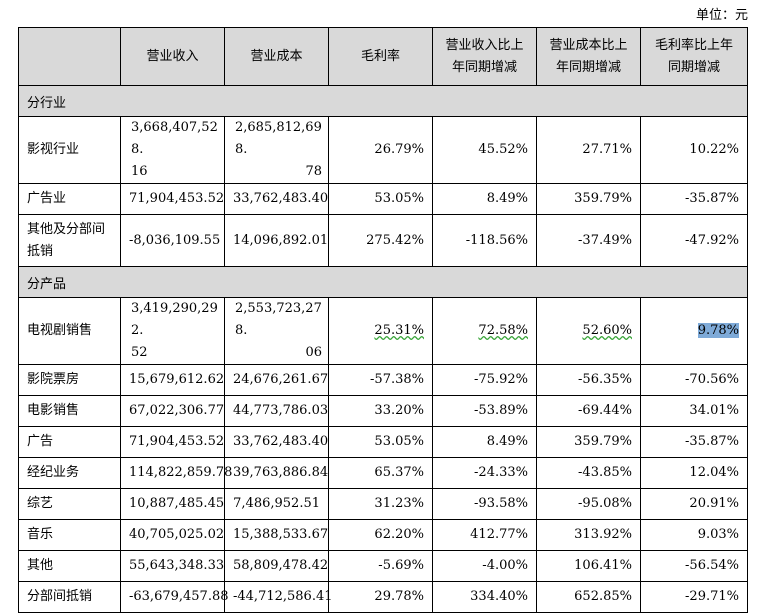 The width and height of the screenshot is (772, 613). Describe the element at coordinates (380, 597) in the screenshot. I see `margin-cell: 29.78%` at that location.